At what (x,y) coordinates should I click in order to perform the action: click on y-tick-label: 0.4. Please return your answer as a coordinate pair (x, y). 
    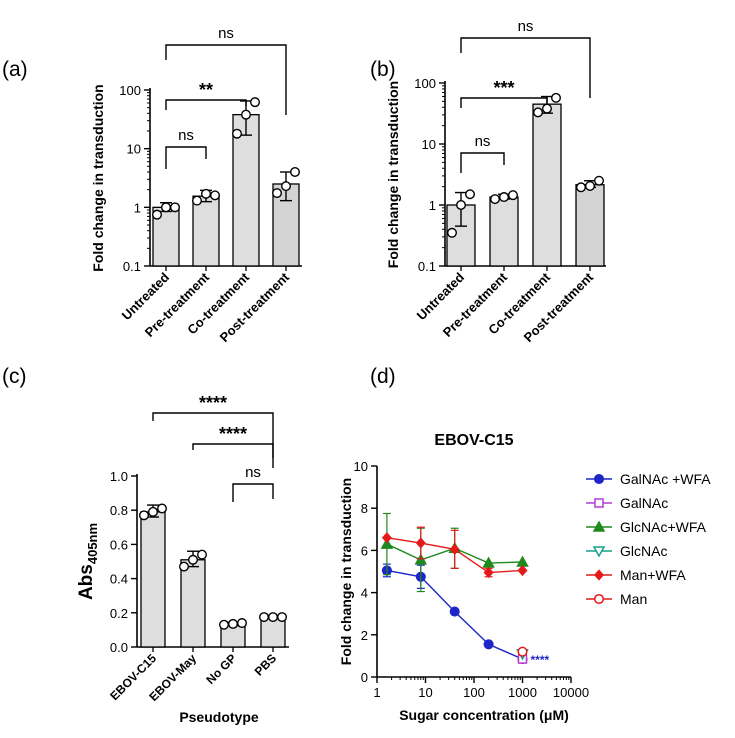
    Looking at the image, I should click on (119, 579).